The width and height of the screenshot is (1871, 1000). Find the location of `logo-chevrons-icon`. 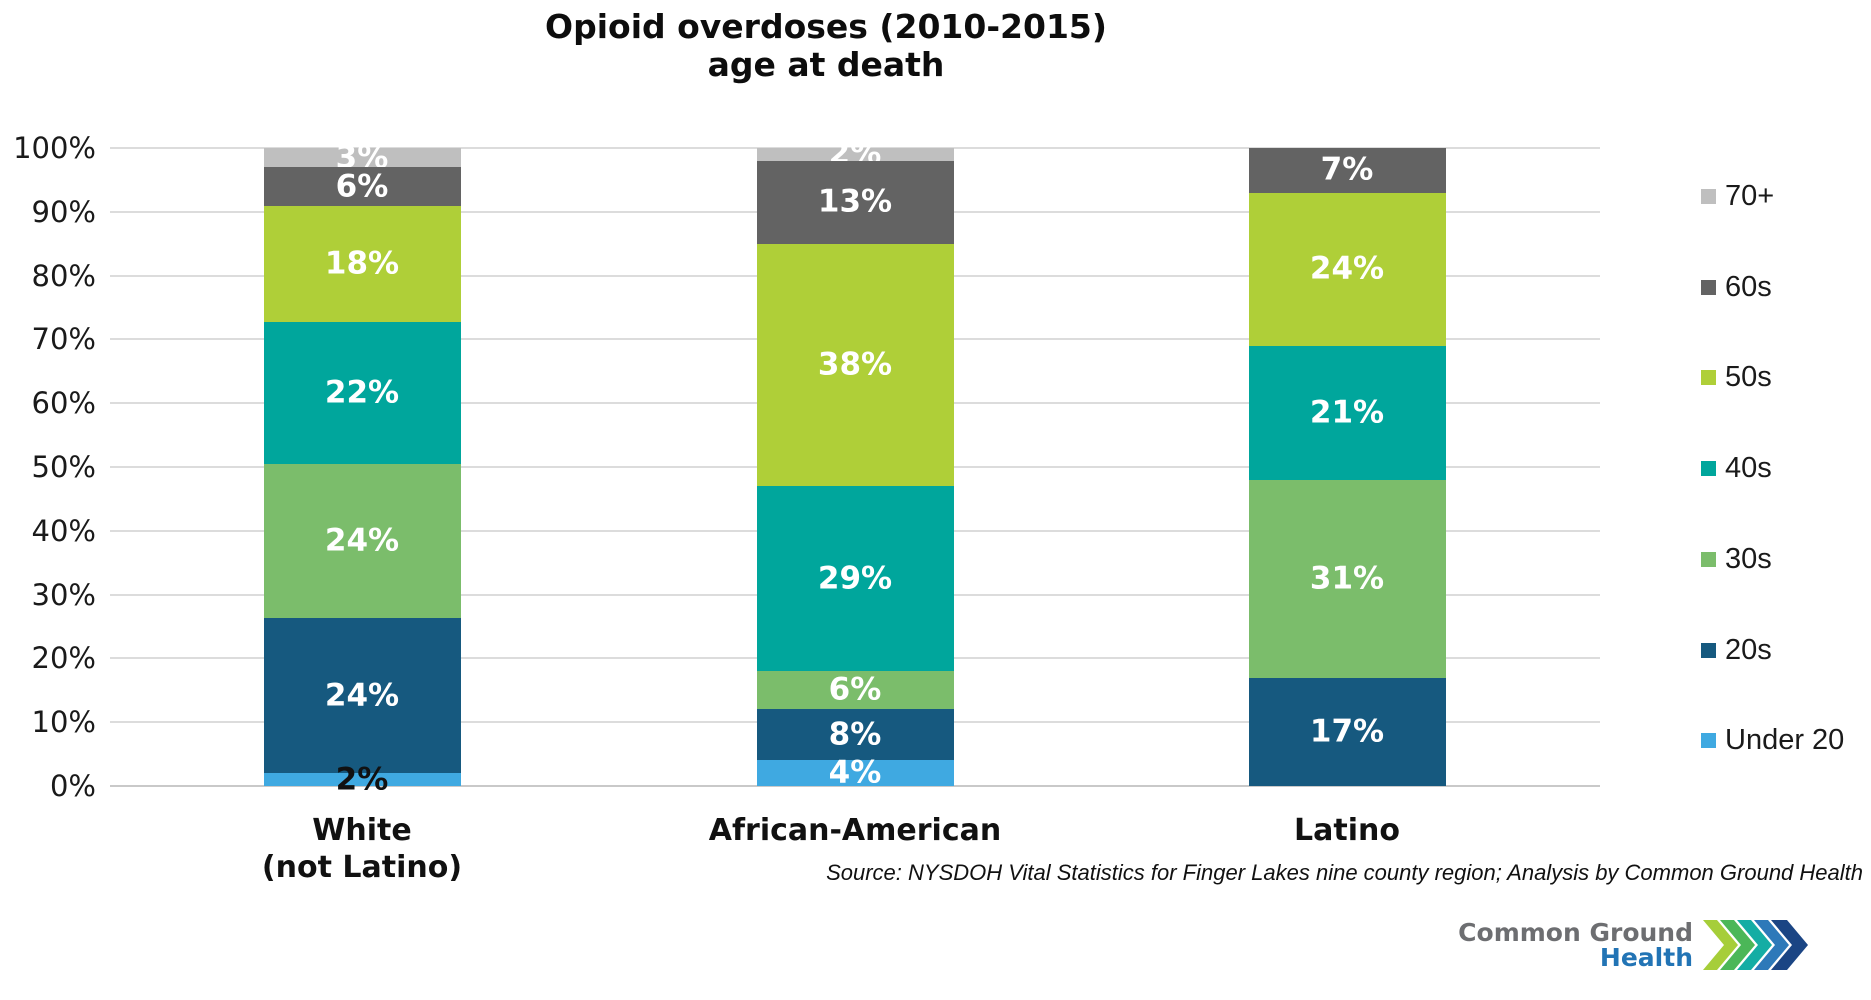

logo-chevrons-icon is located at coordinates (1755, 945).